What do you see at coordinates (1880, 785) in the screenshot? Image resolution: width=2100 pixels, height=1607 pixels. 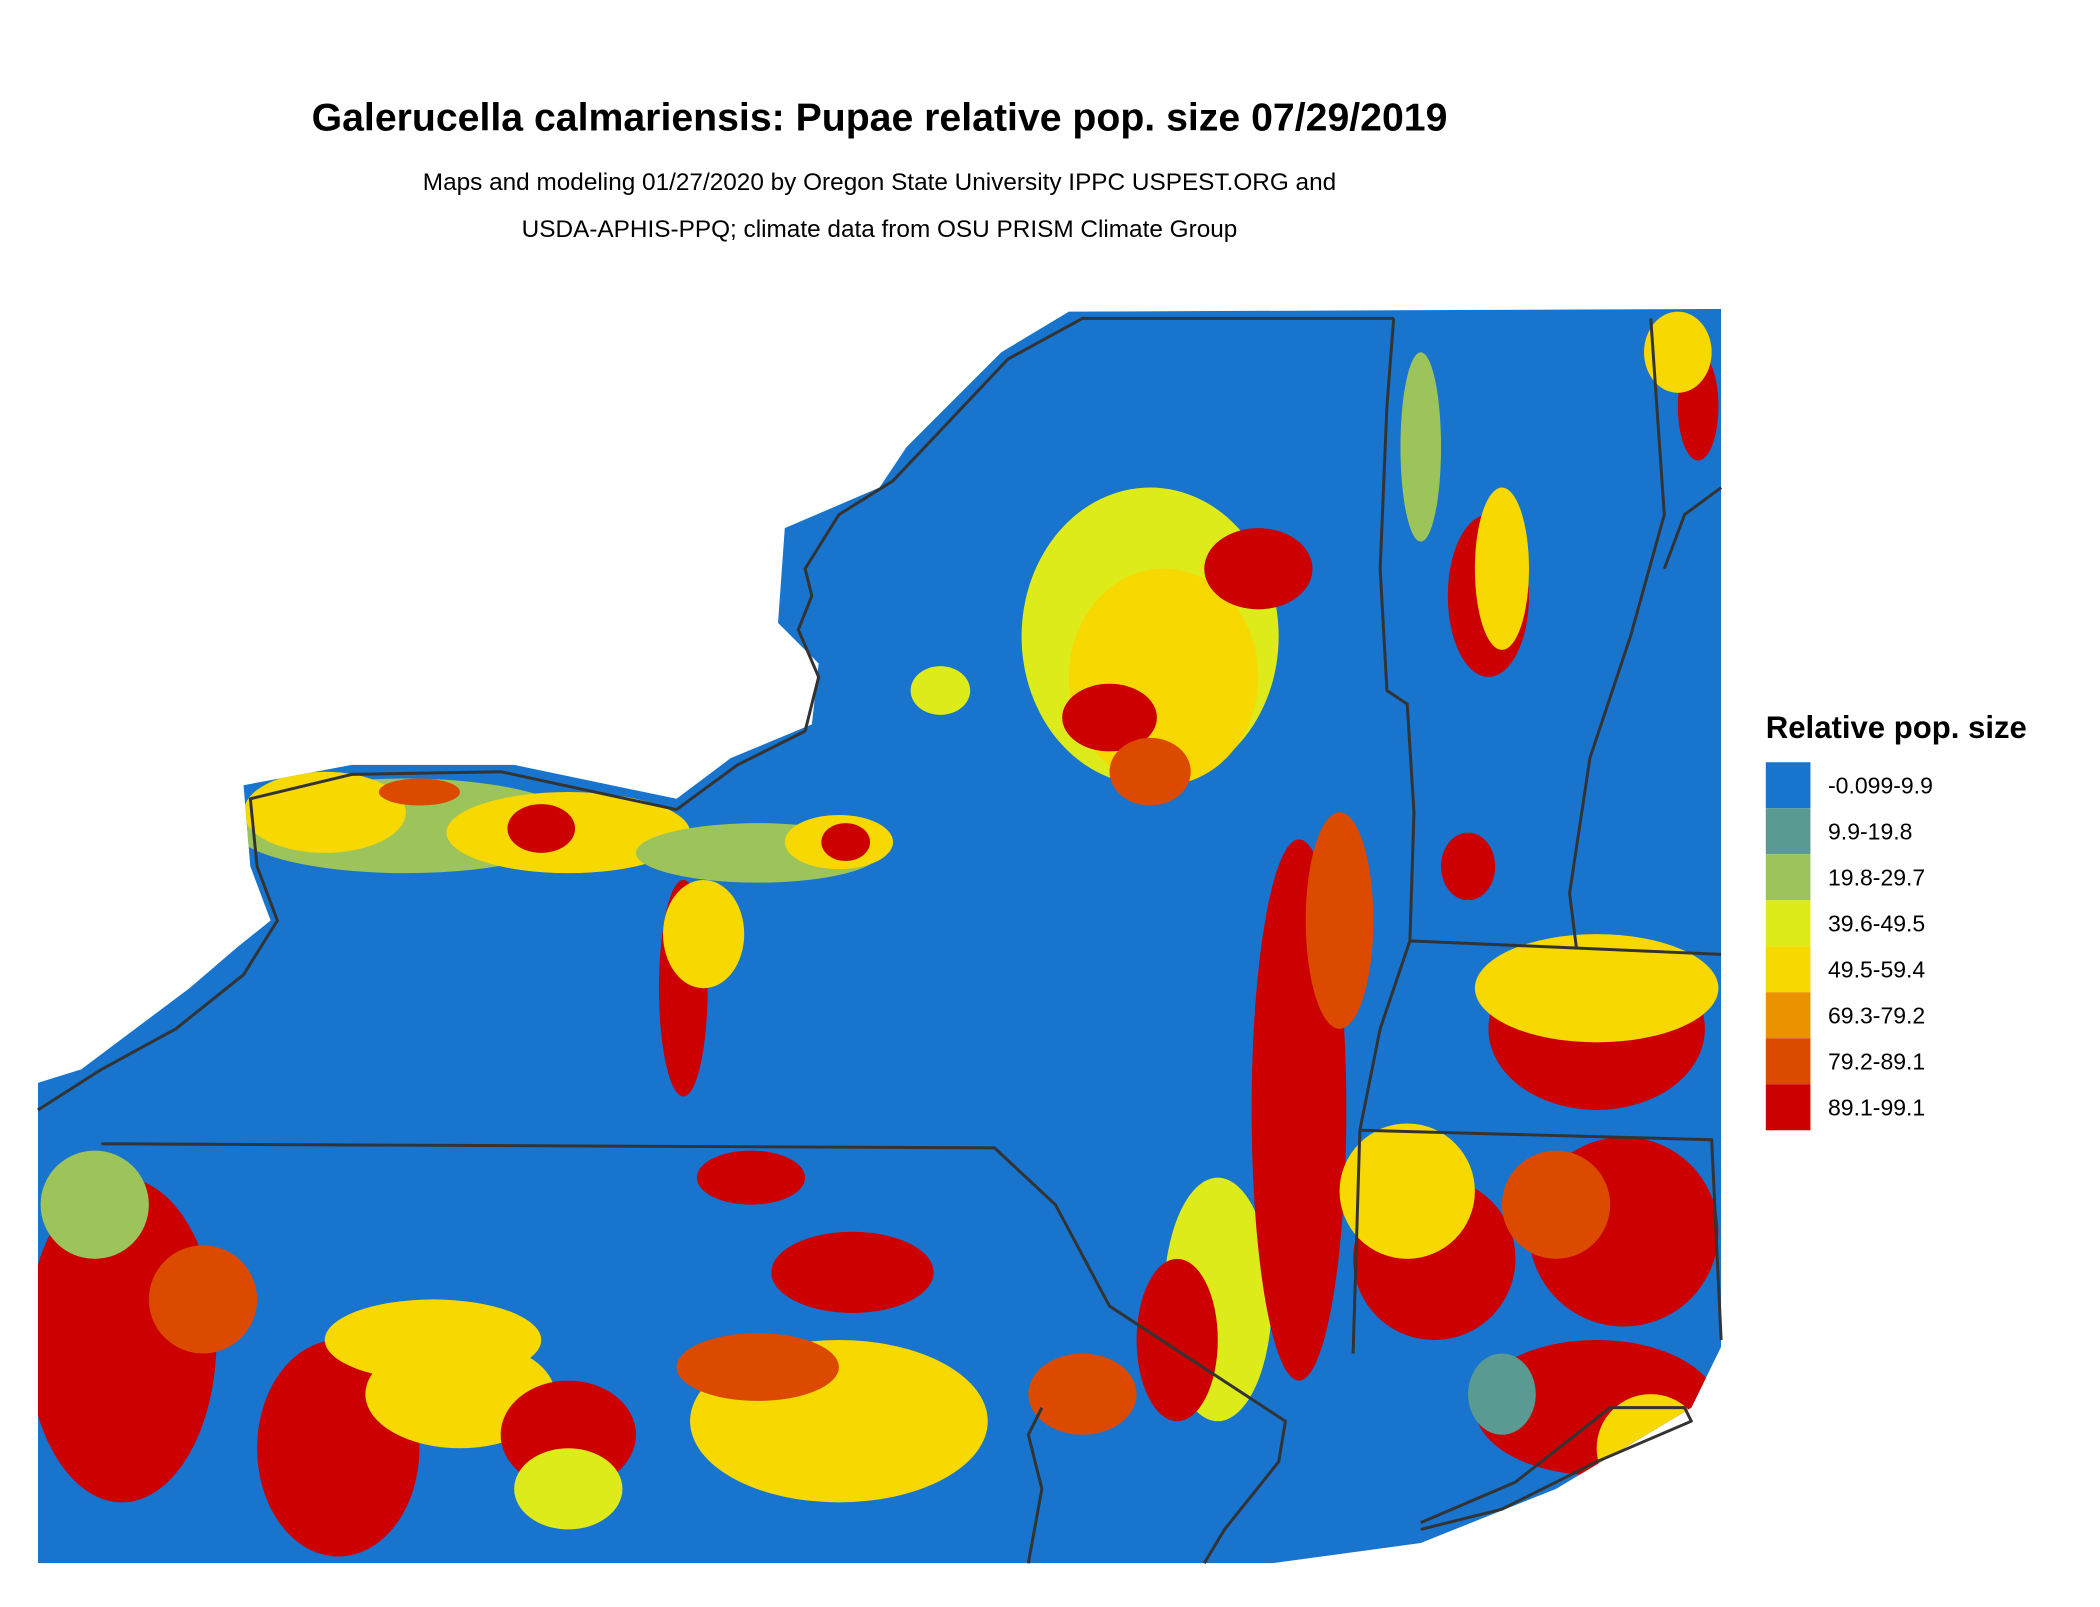 I see `legend-label: -0.099-9.9` at bounding box center [1880, 785].